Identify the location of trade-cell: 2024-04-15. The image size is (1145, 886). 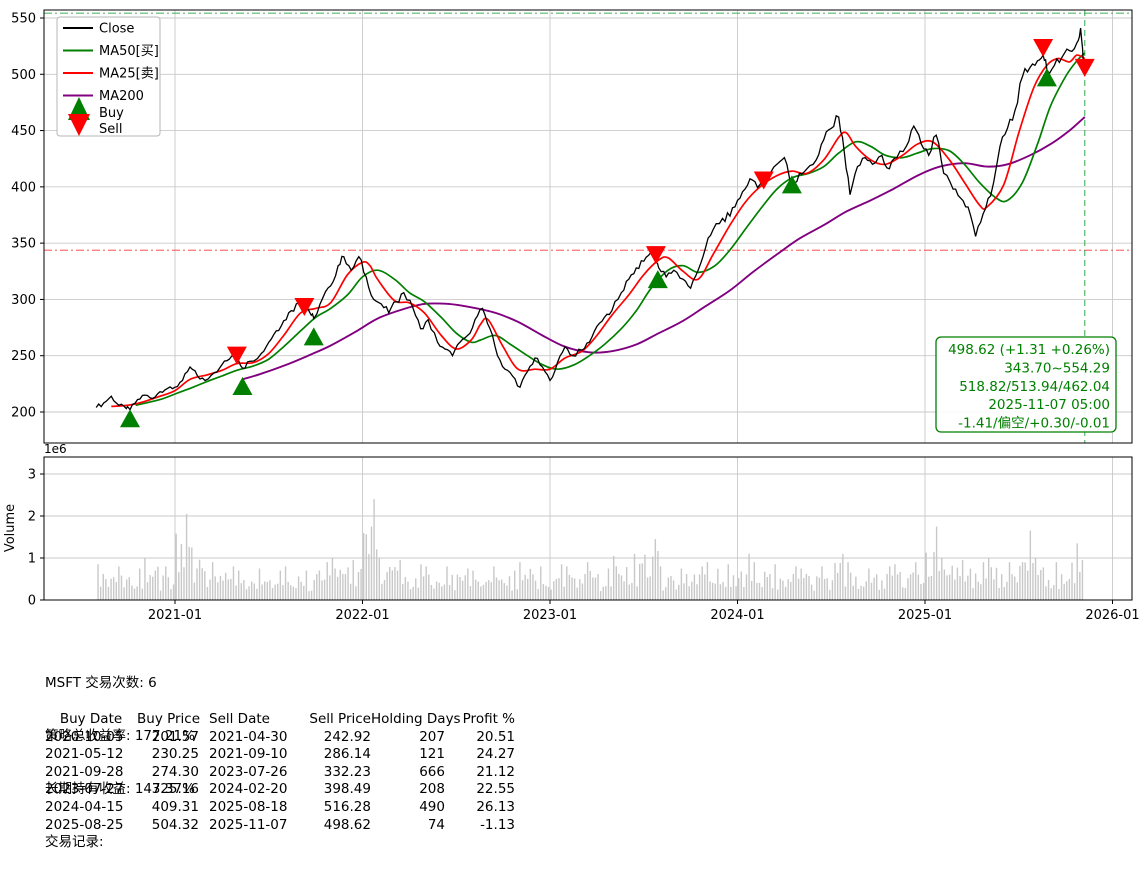
(84, 806).